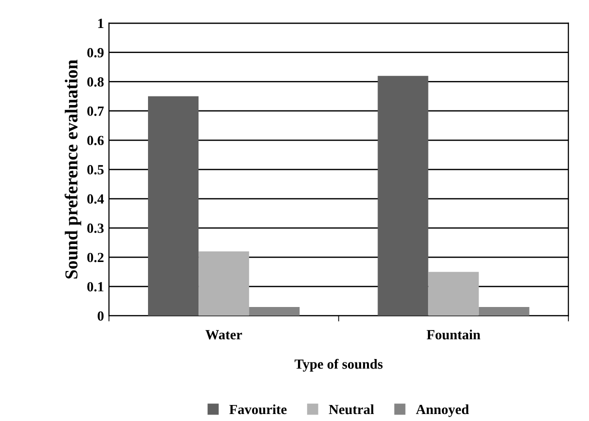 The height and width of the screenshot is (421, 589). I want to click on y-tick-label: 0, so click(101, 316).